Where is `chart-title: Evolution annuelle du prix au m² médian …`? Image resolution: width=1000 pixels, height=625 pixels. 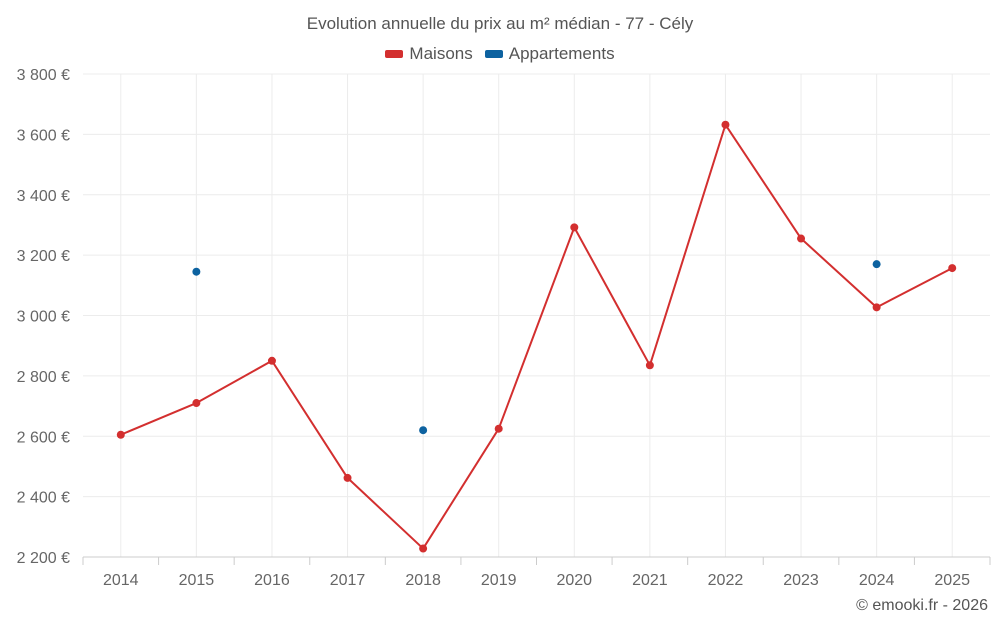 chart-title: Evolution annuelle du prix au m² médian … is located at coordinates (500, 23).